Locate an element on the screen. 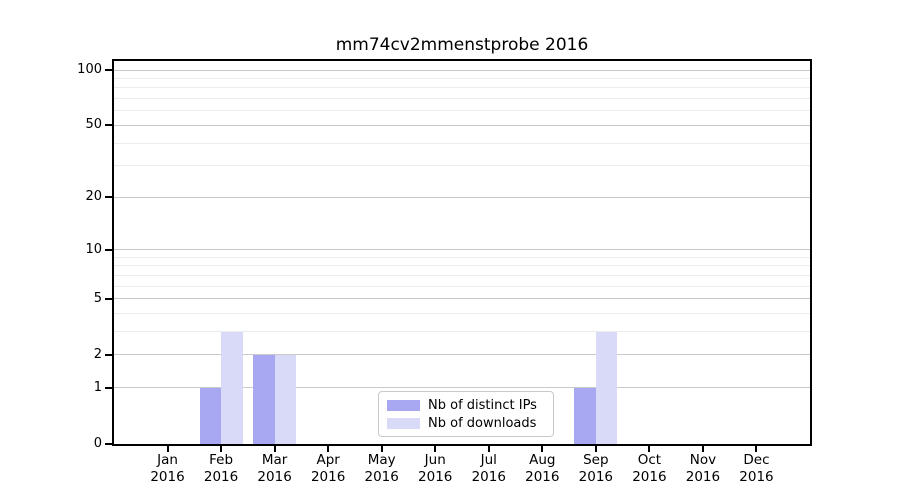  x-tick-label-jun-2016: Jun 2016 is located at coordinates (435, 469).